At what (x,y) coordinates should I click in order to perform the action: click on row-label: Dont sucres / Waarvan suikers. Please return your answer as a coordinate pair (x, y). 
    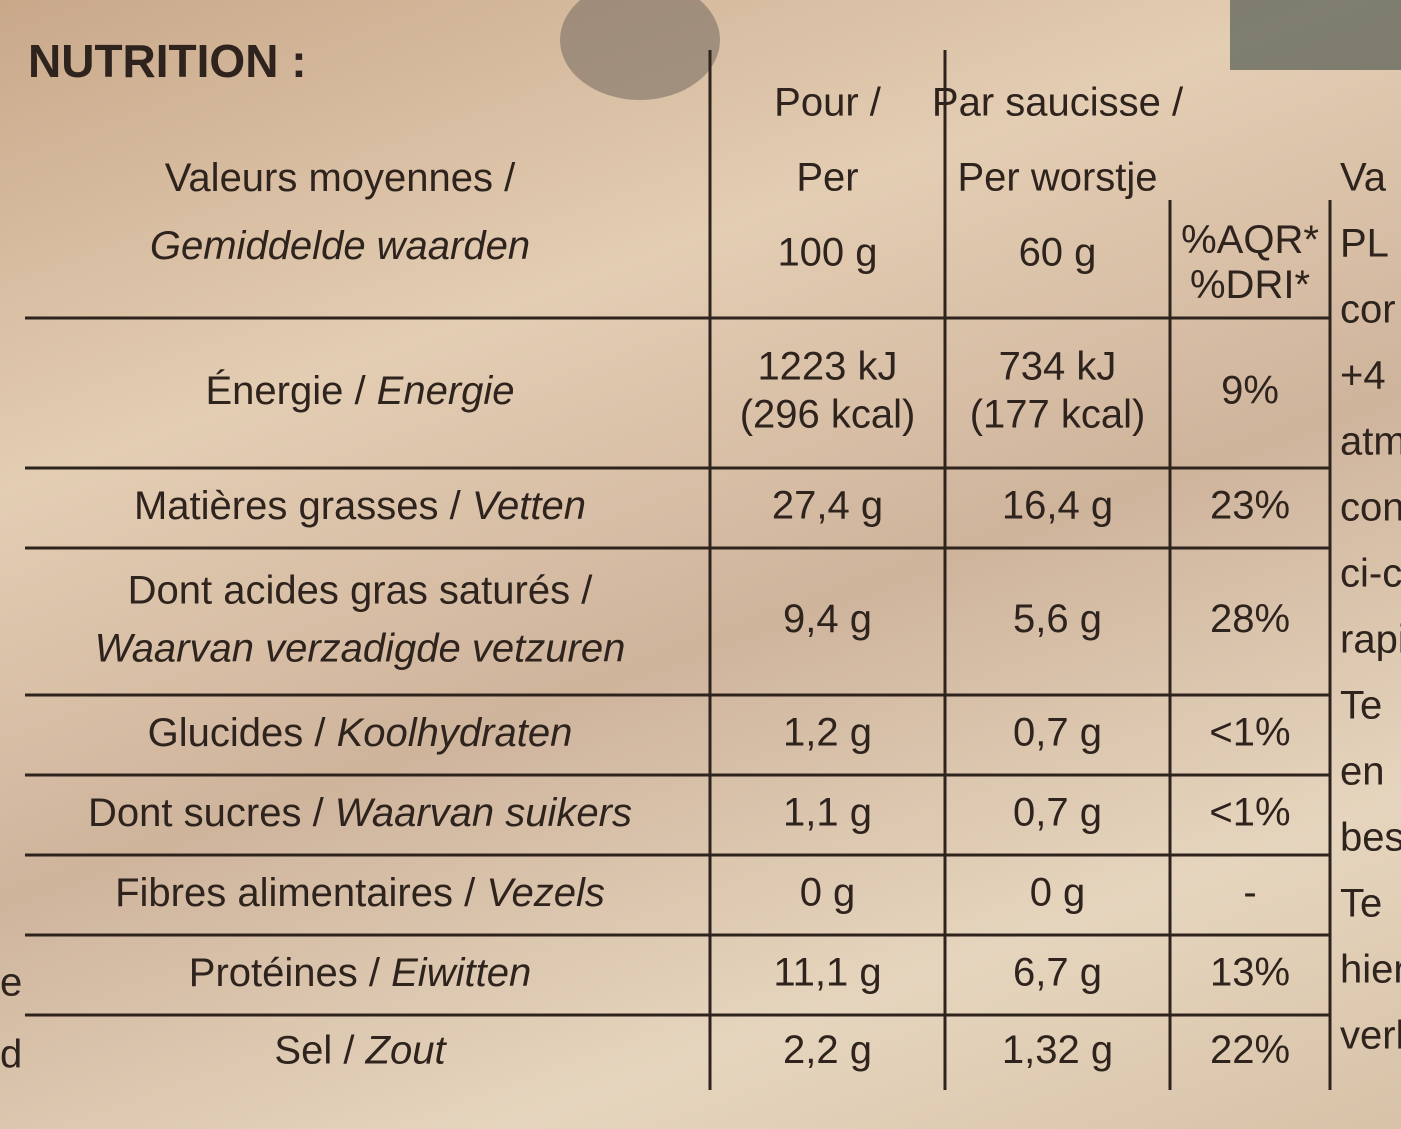
    Looking at the image, I should click on (360, 813).